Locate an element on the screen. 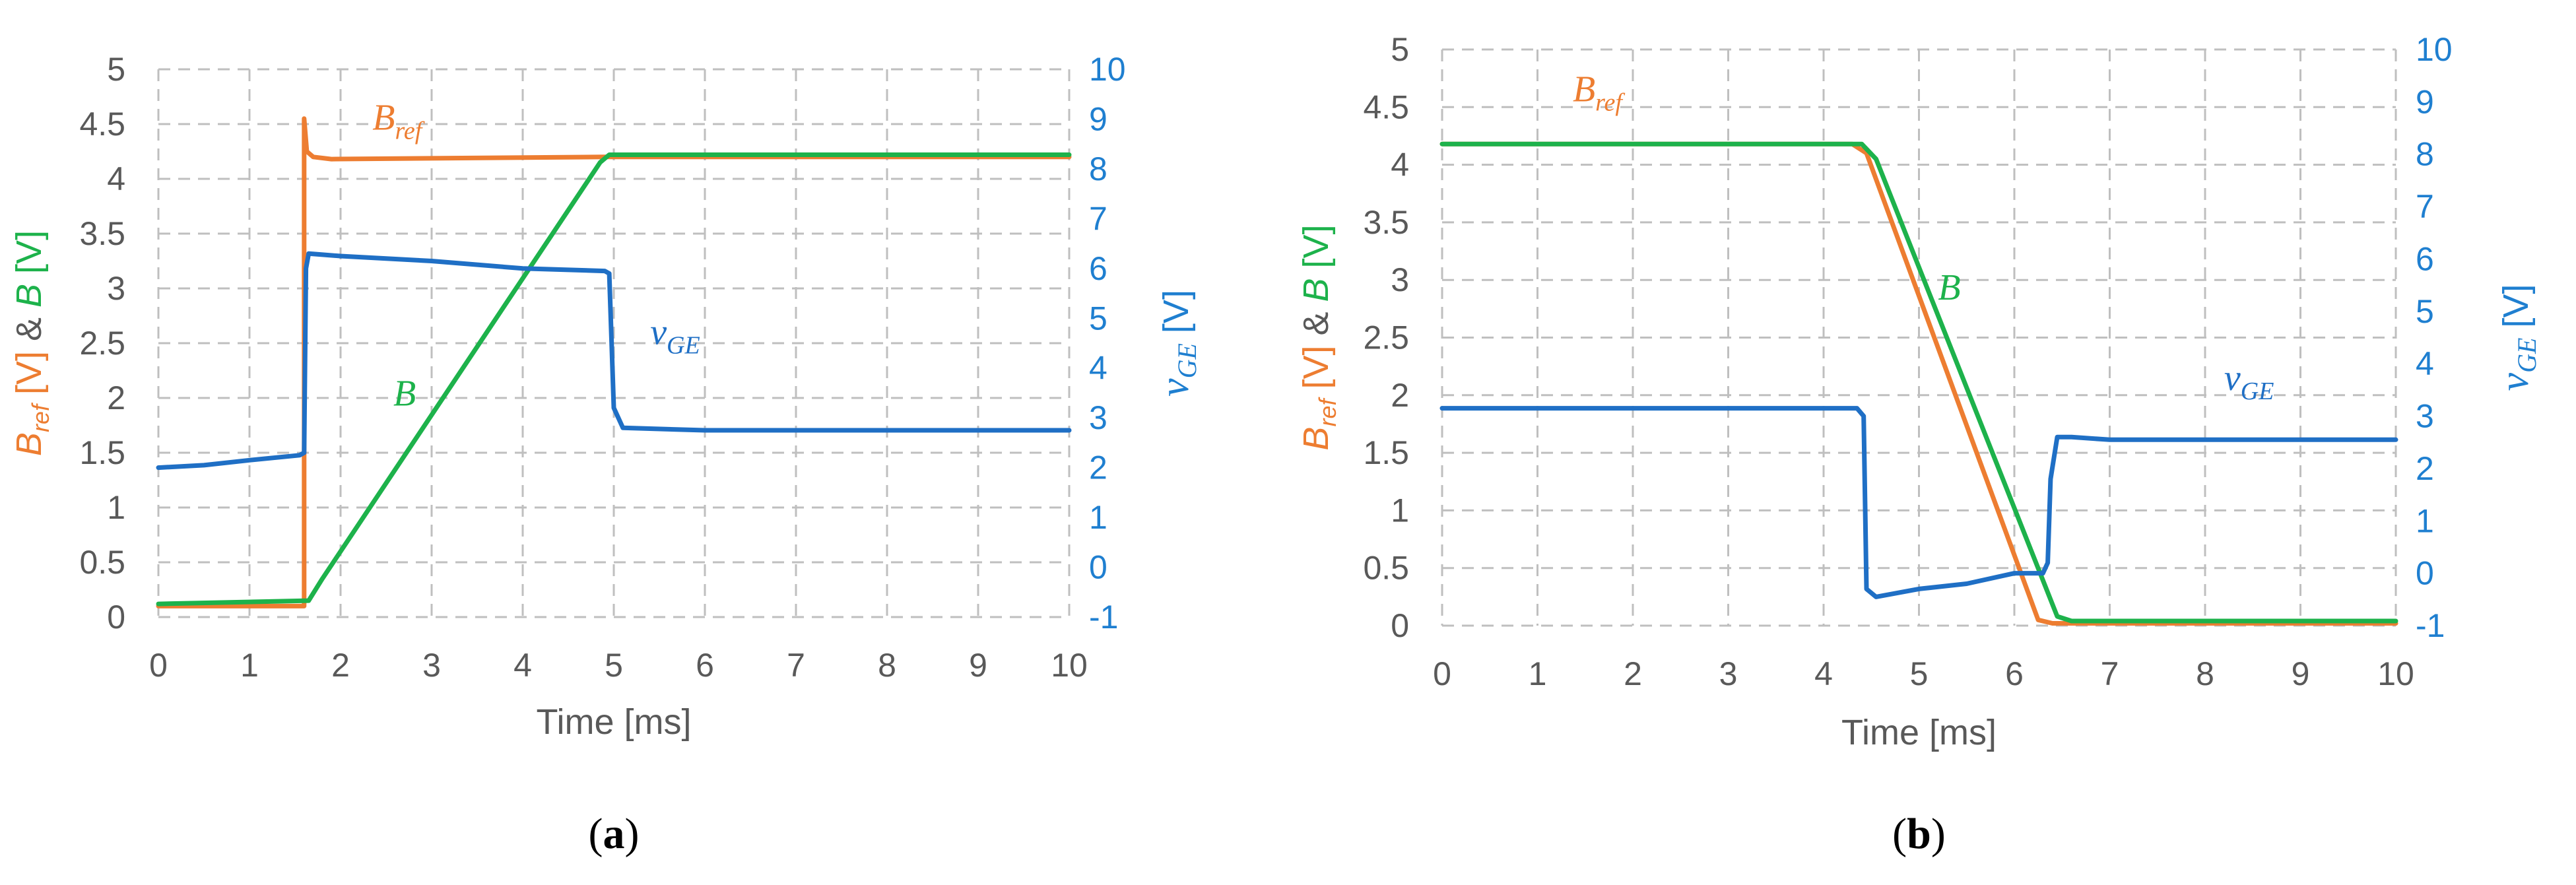 The image size is (2576, 885). y-tick-label: 1.5 is located at coordinates (102, 452).